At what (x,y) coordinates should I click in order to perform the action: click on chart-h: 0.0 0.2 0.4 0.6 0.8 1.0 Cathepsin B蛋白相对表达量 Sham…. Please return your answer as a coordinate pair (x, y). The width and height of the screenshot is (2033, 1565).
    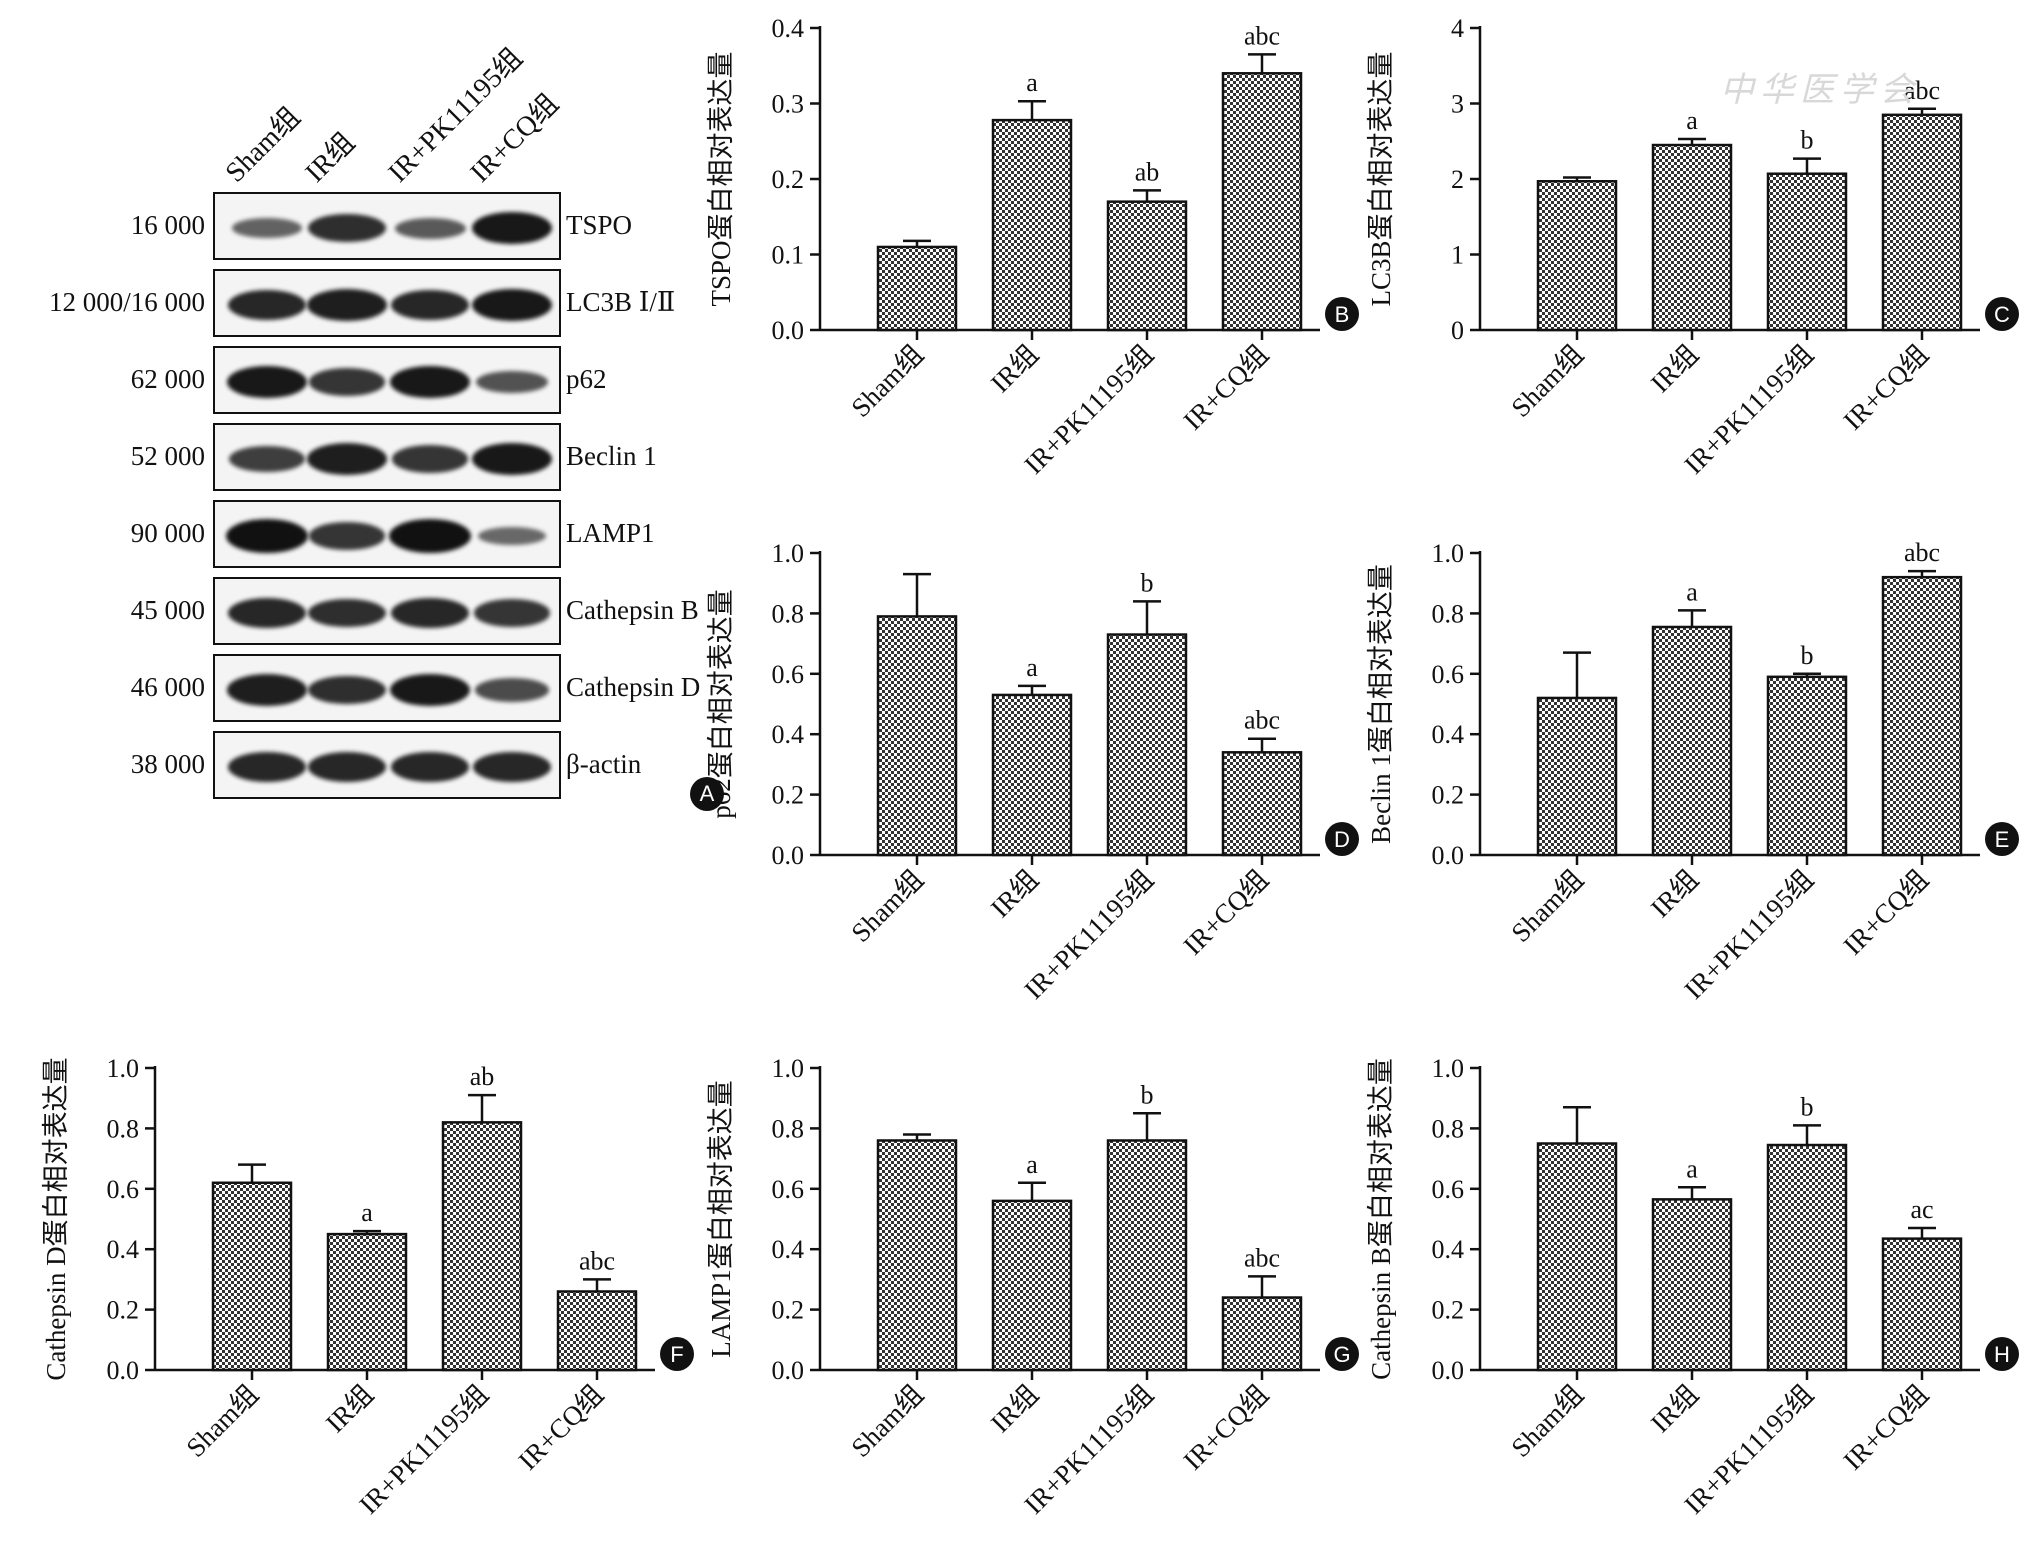
    Looking at the image, I should click on (1692, 1287).